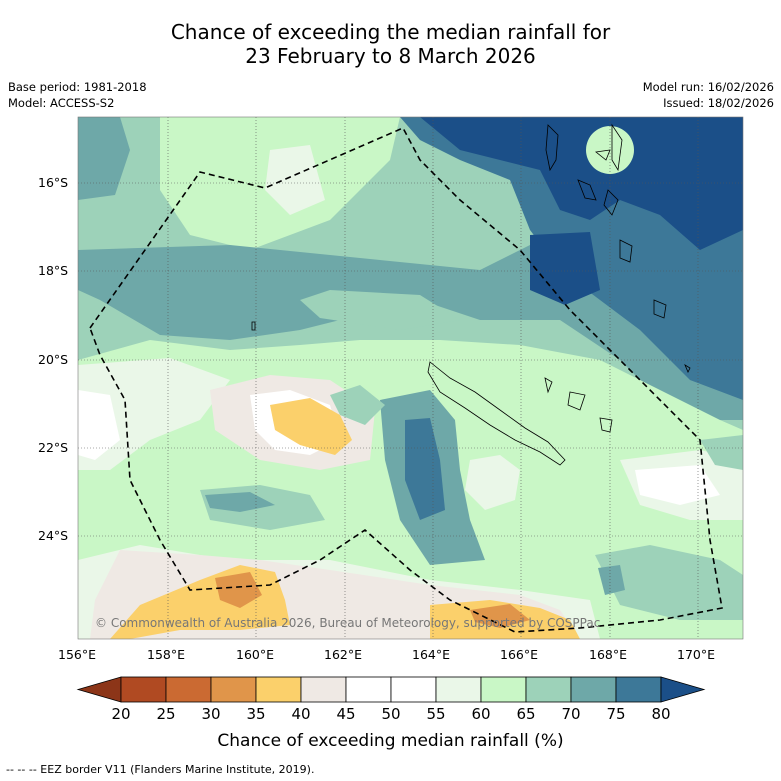 The width and height of the screenshot is (781, 781). Describe the element at coordinates (53, 182) in the screenshot. I see `lat-label-16s: 16°S` at that location.